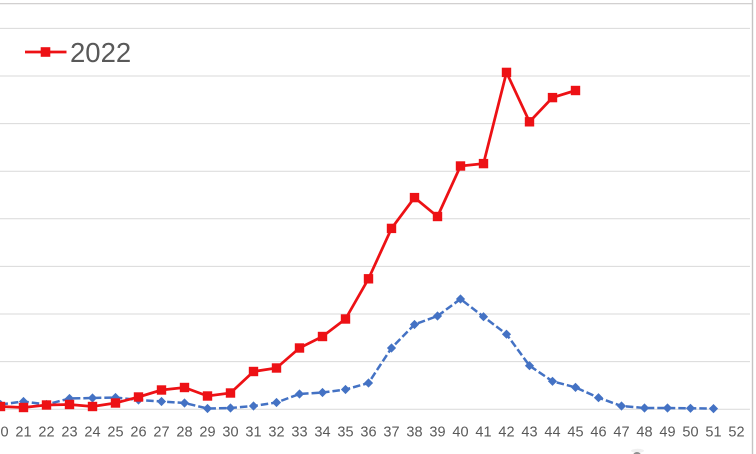 Image resolution: width=756 pixels, height=454 pixels. What do you see at coordinates (575, 433) in the screenshot?
I see `svg-text: 45` at bounding box center [575, 433].